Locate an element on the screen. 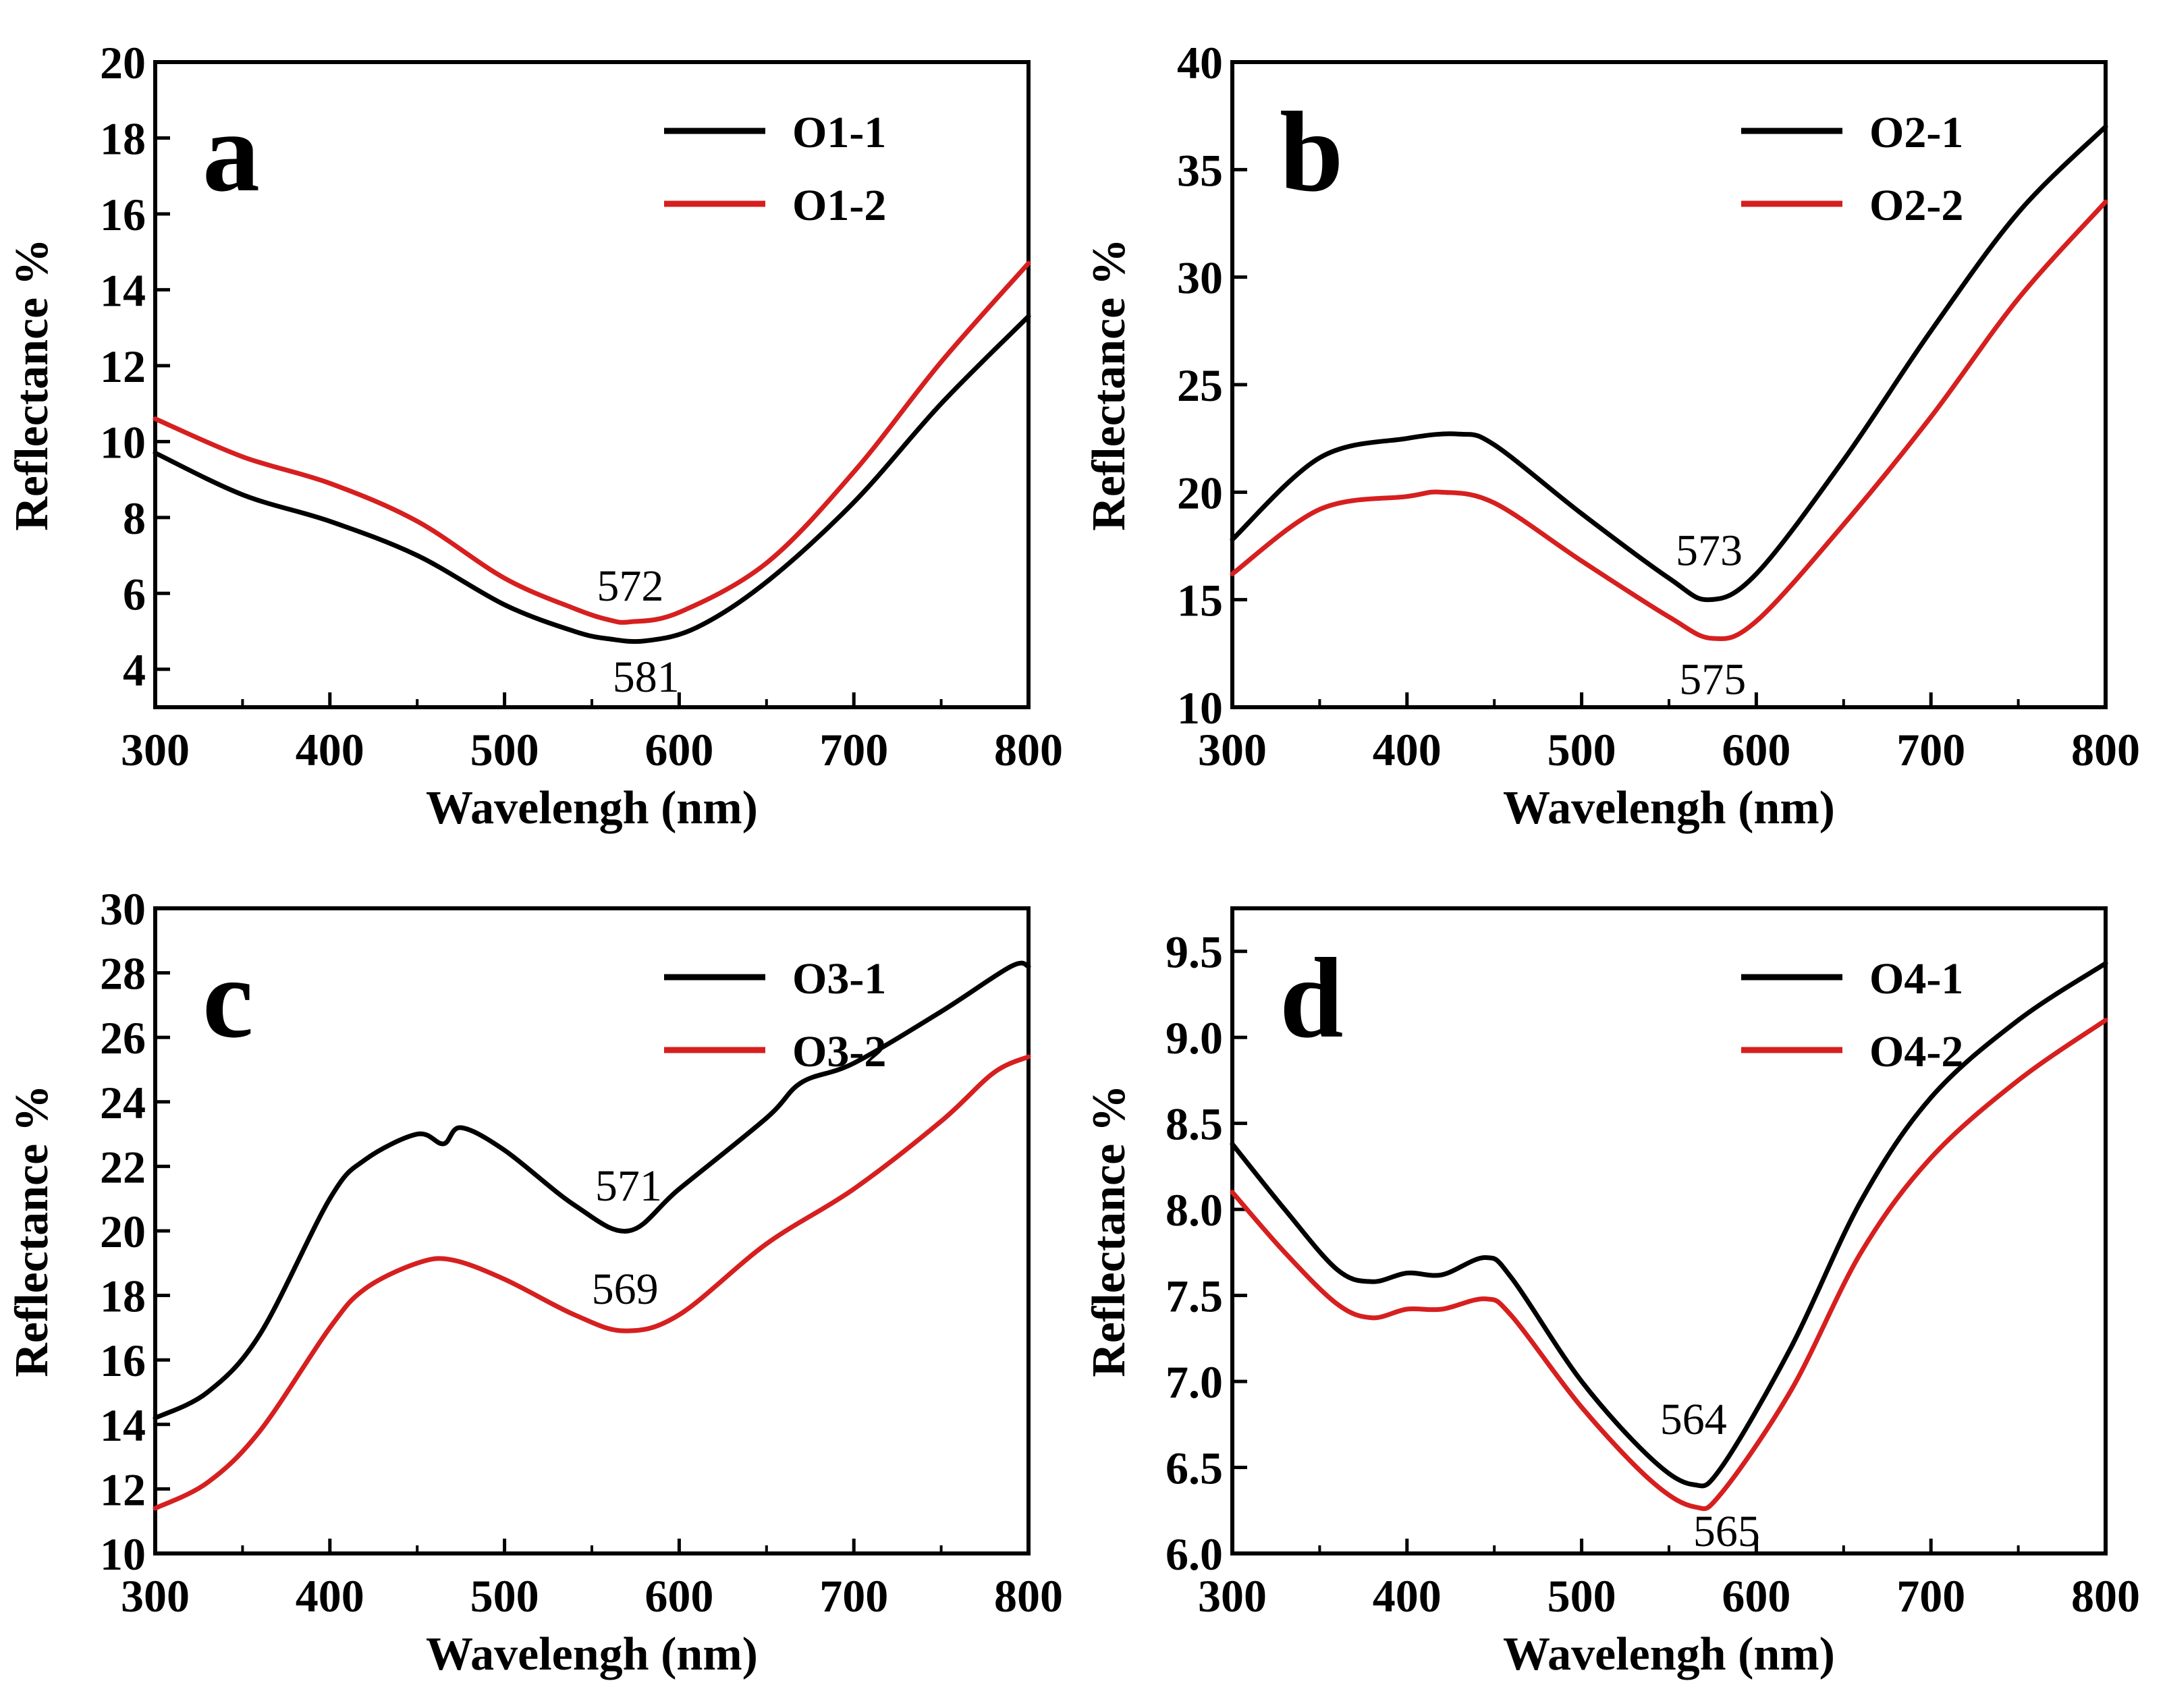  y-tick-label: 28 is located at coordinates (123, 973).